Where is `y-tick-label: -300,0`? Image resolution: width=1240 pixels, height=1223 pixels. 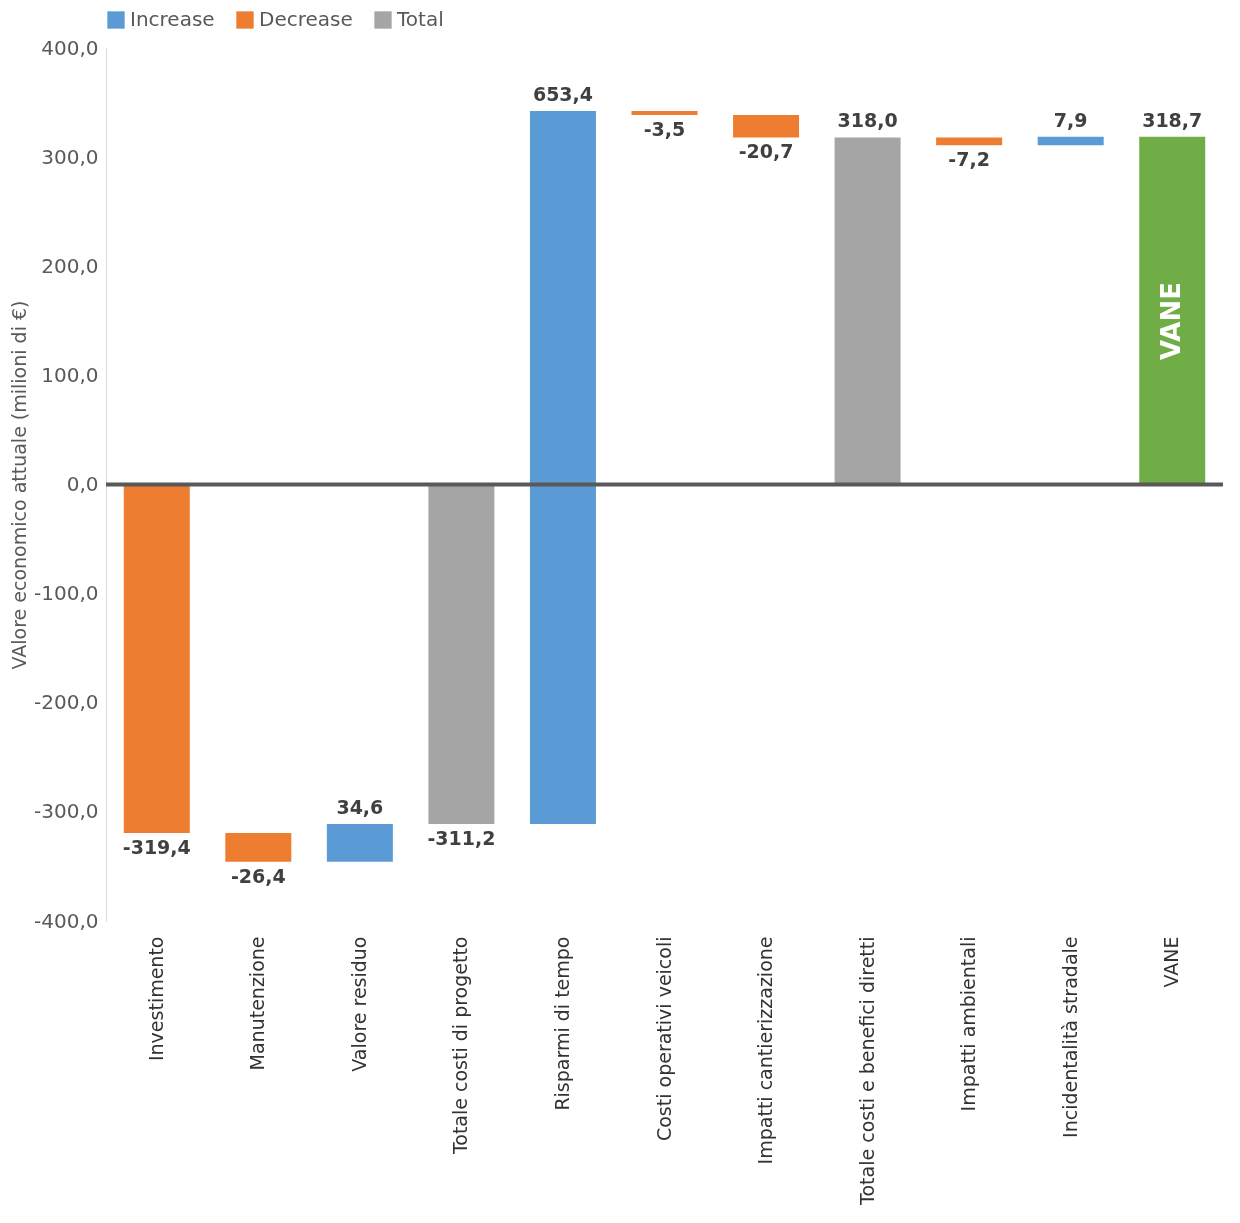 y-tick-label: -300,0 is located at coordinates (66, 811).